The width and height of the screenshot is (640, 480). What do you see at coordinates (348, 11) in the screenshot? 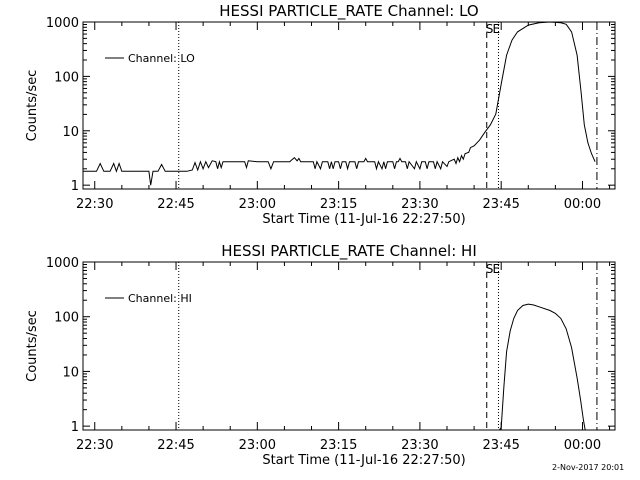
I see `chart-title: HESSI PARTICLE_RATE Channel: LO` at bounding box center [348, 11].